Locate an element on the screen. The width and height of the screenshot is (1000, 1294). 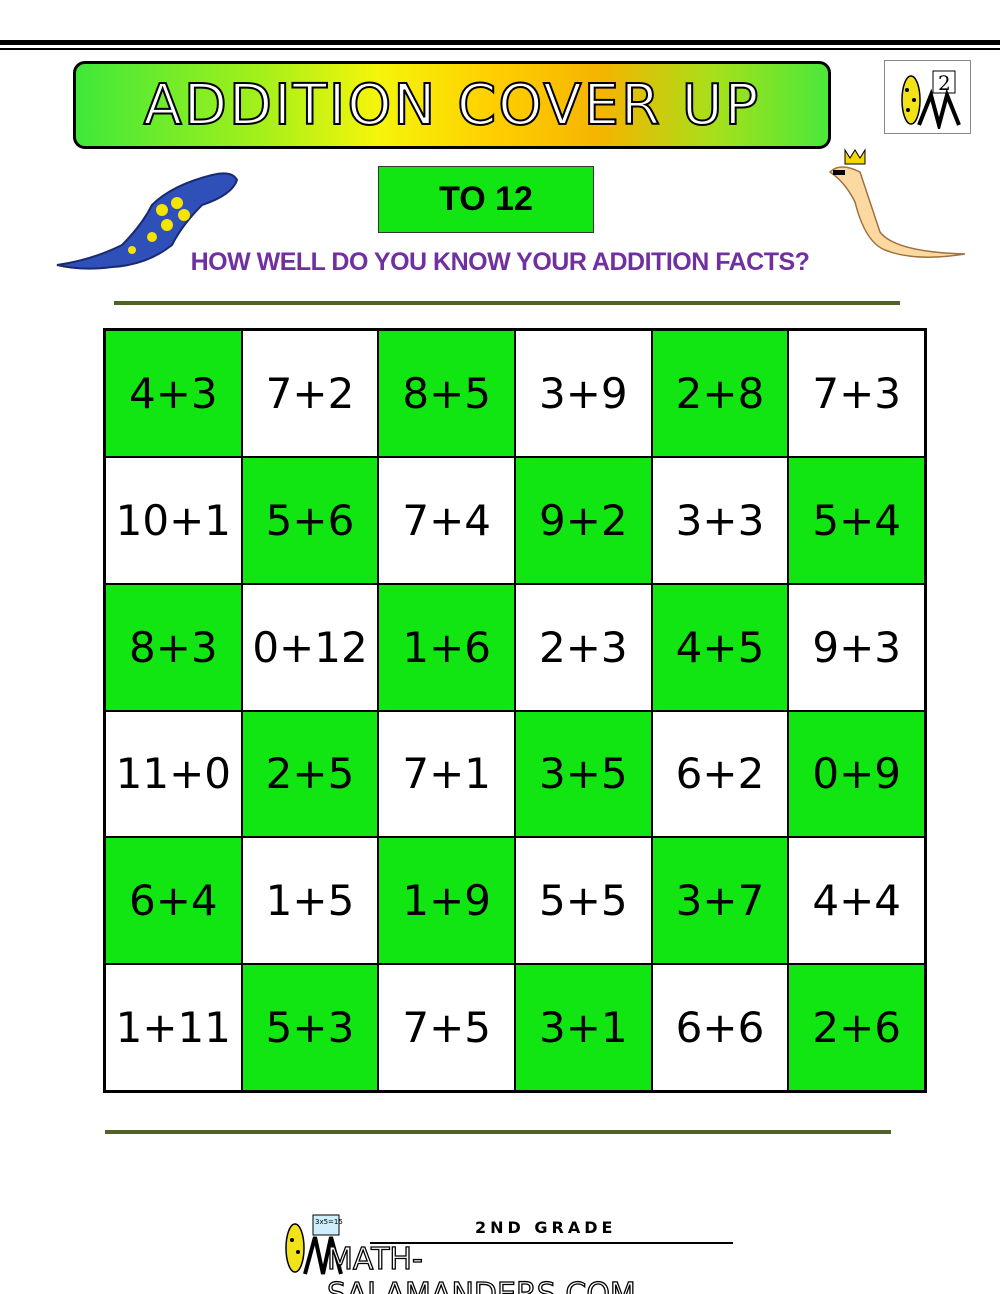
grid-cell: 6+6 is located at coordinates (720, 1027).